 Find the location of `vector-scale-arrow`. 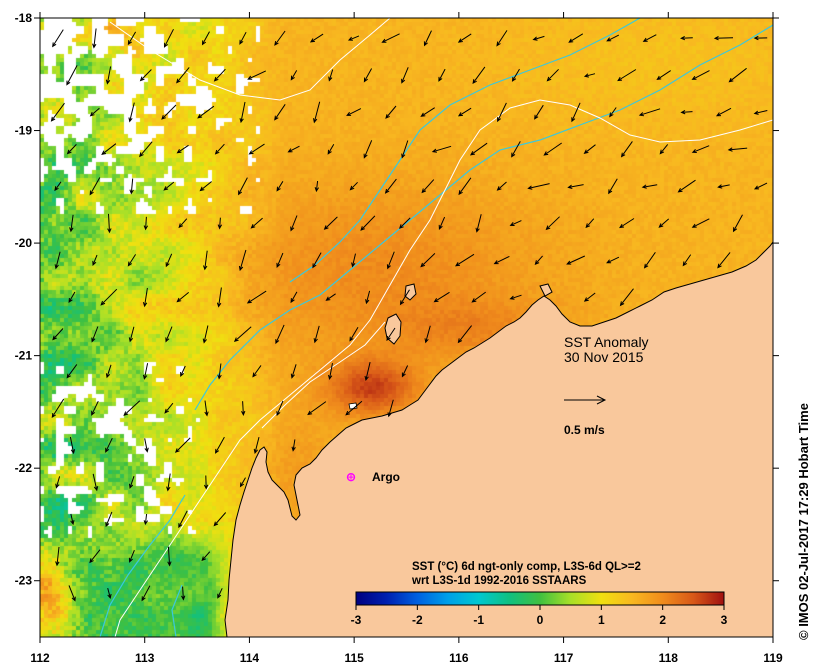

vector-scale-arrow is located at coordinates (585, 400).